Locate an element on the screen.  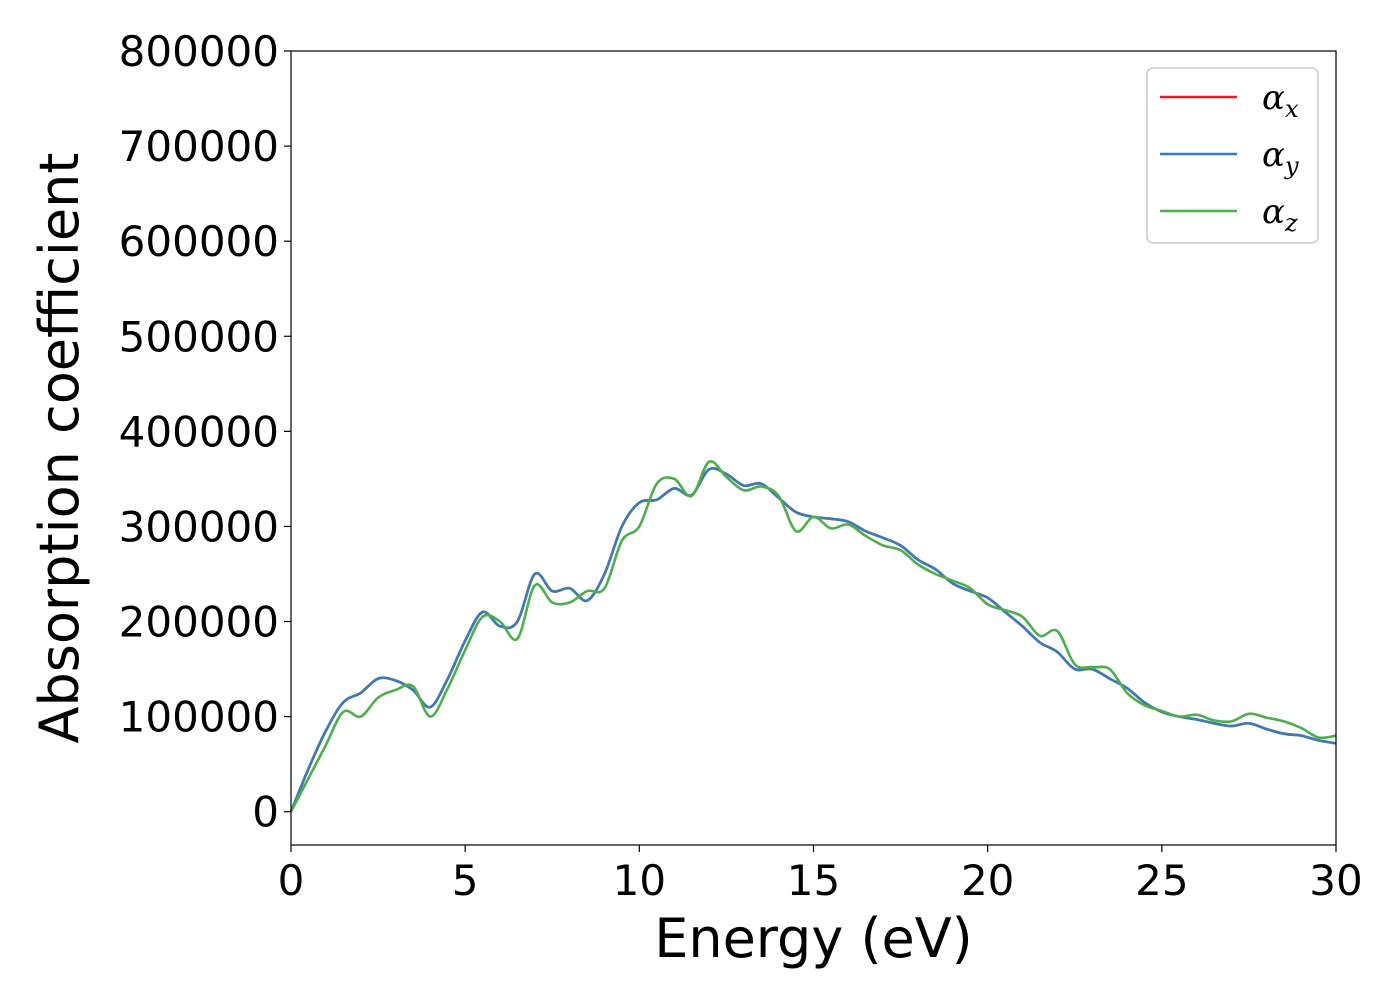
y-tick-label: 0 is located at coordinates (265, 812).